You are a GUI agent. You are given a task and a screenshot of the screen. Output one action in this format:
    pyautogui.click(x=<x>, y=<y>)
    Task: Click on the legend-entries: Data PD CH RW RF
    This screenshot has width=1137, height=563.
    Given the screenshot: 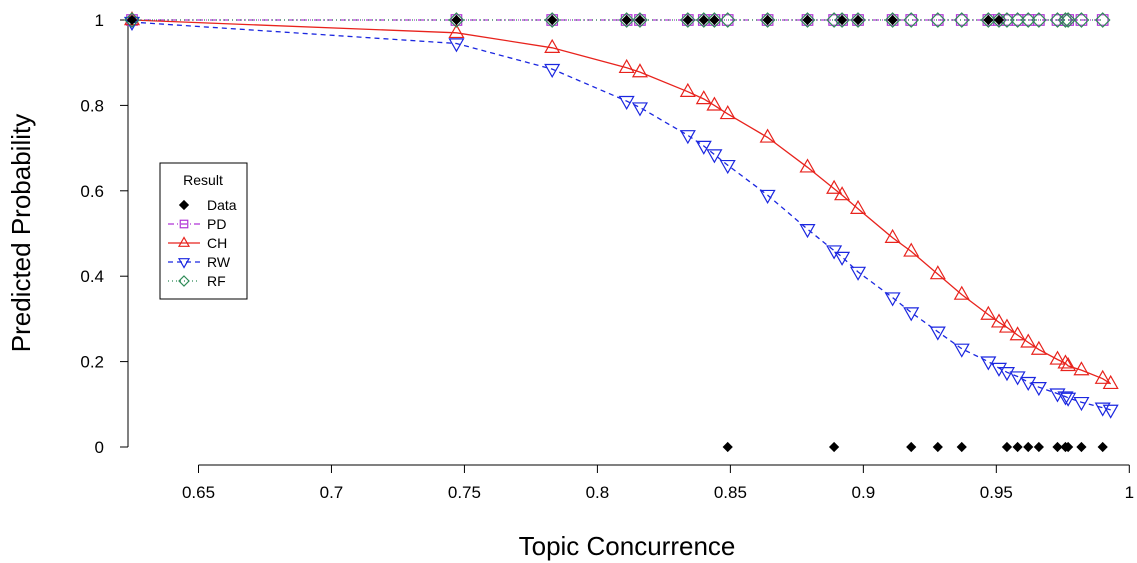 What is the action you would take?
    pyautogui.click(x=202, y=243)
    